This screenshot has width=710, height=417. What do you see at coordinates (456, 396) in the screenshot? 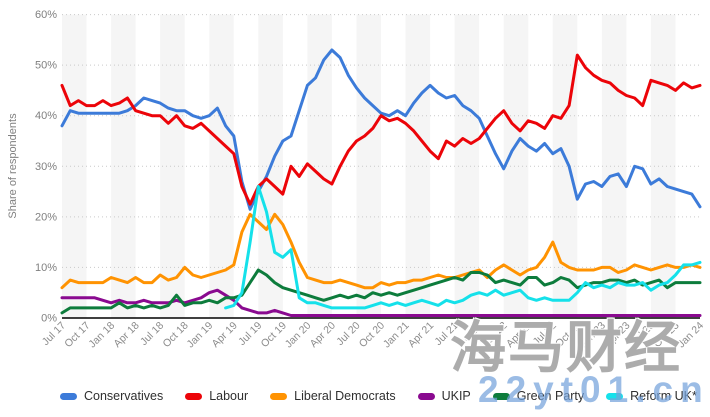
I see `legend-label: UKIP` at bounding box center [456, 396].